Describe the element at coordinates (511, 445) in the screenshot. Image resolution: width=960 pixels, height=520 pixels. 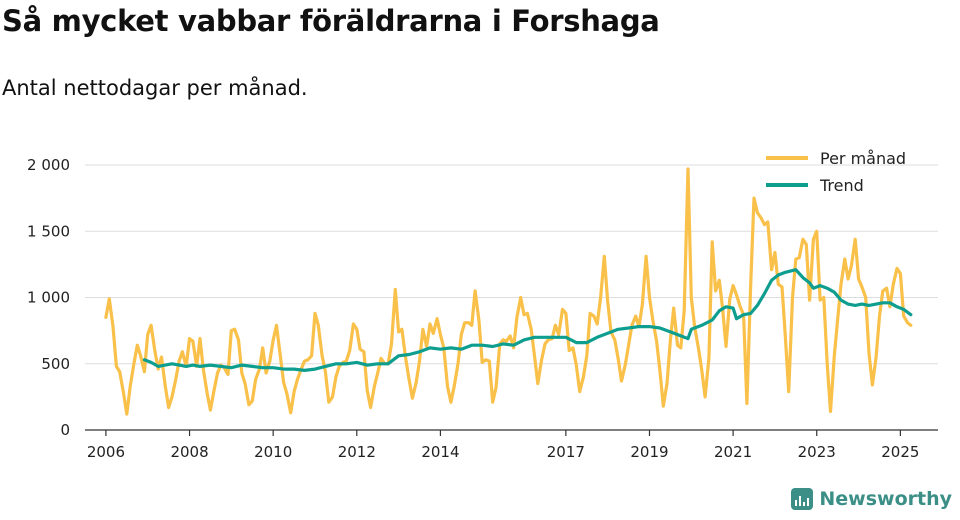
I see `x-axis: 2006 2008 2010 2012 2014 2017 2019 2021 2023 2025` at that location.